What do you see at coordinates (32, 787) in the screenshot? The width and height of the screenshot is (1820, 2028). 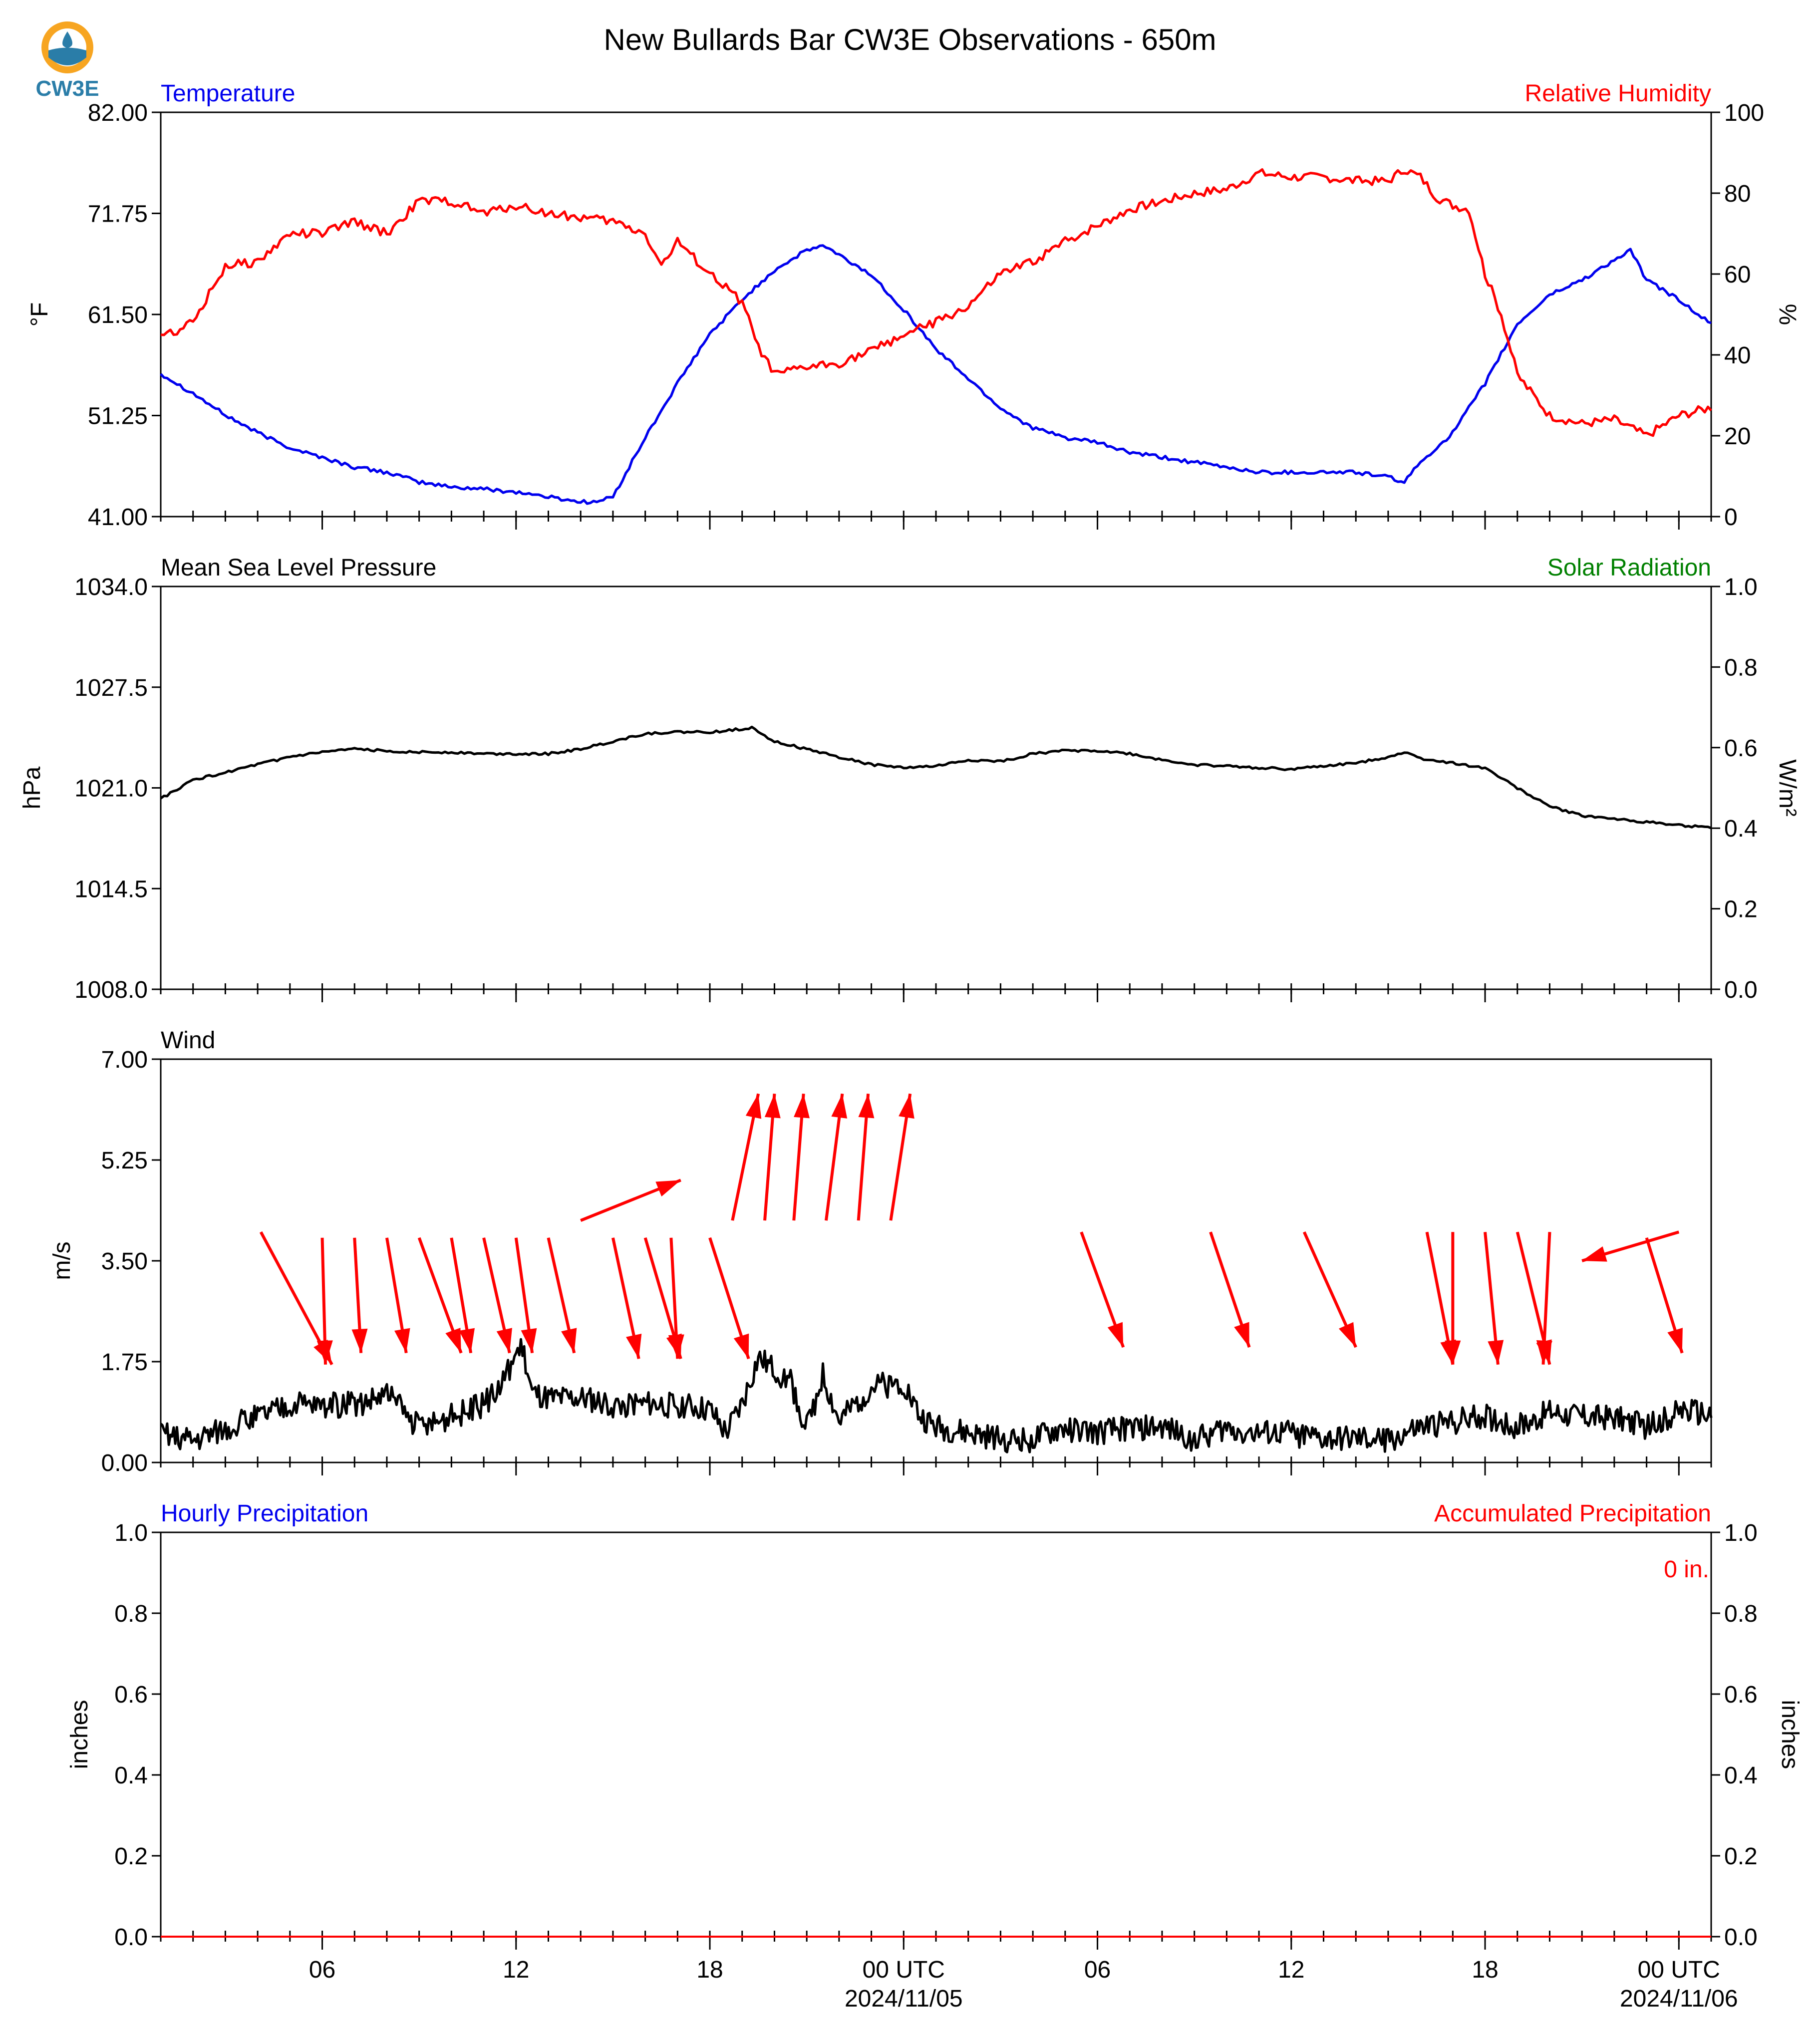 I see `y-axis-label-left: hPa` at bounding box center [32, 787].